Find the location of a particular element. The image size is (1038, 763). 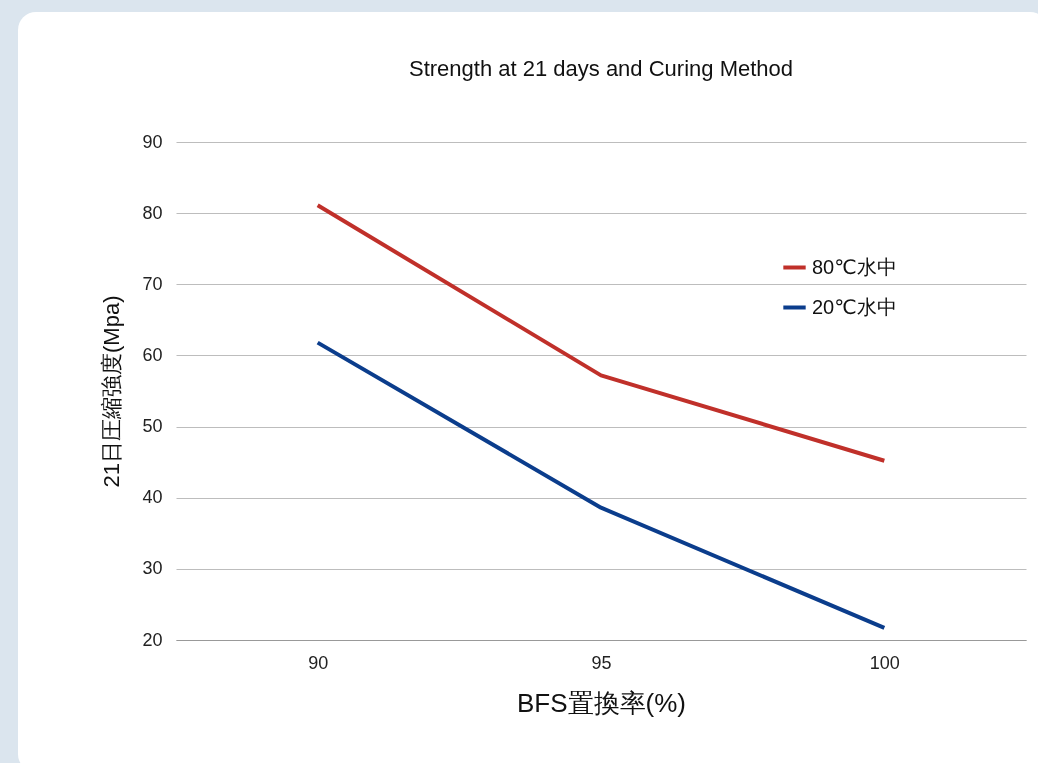

y-axis-title: 21日圧縮強度(Mpa) is located at coordinates (112, 391).